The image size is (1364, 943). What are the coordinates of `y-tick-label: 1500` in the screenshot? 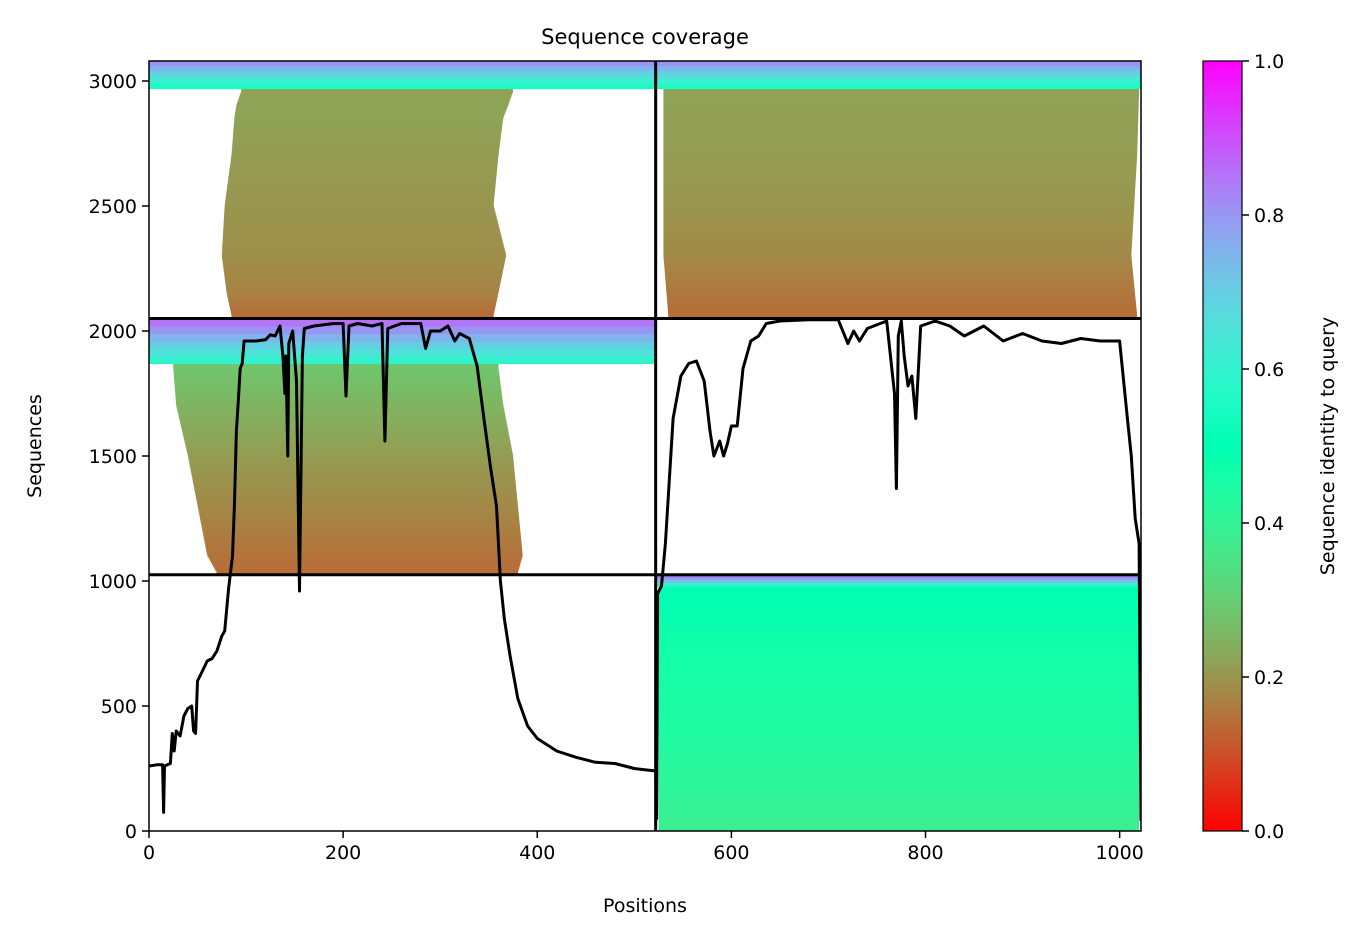 It's located at (113, 457).